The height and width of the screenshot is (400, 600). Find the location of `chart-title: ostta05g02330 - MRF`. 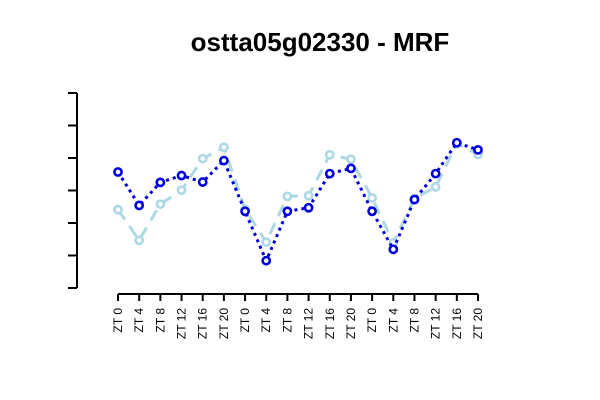

chart-title: ostta05g02330 - MRF is located at coordinates (320, 42).